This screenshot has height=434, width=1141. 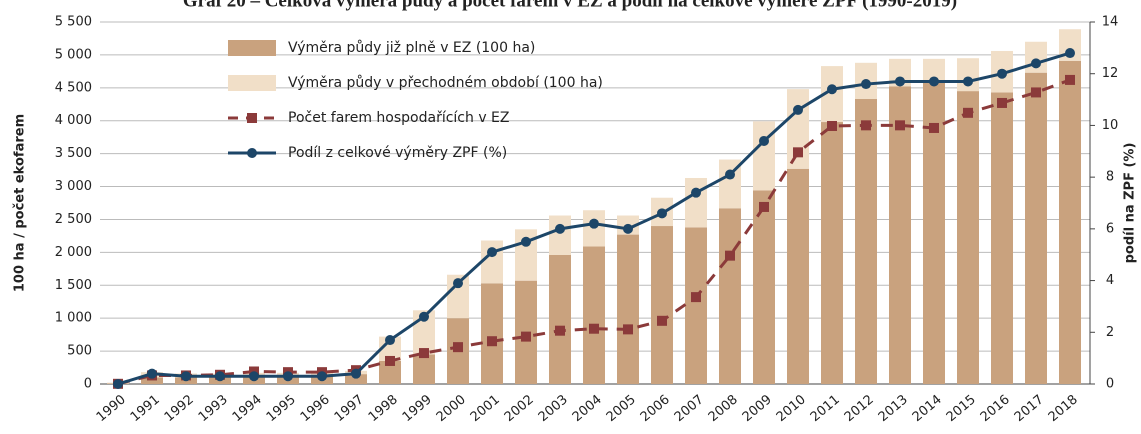 I want to click on x-tick-label: 2008, so click(x=723, y=408).